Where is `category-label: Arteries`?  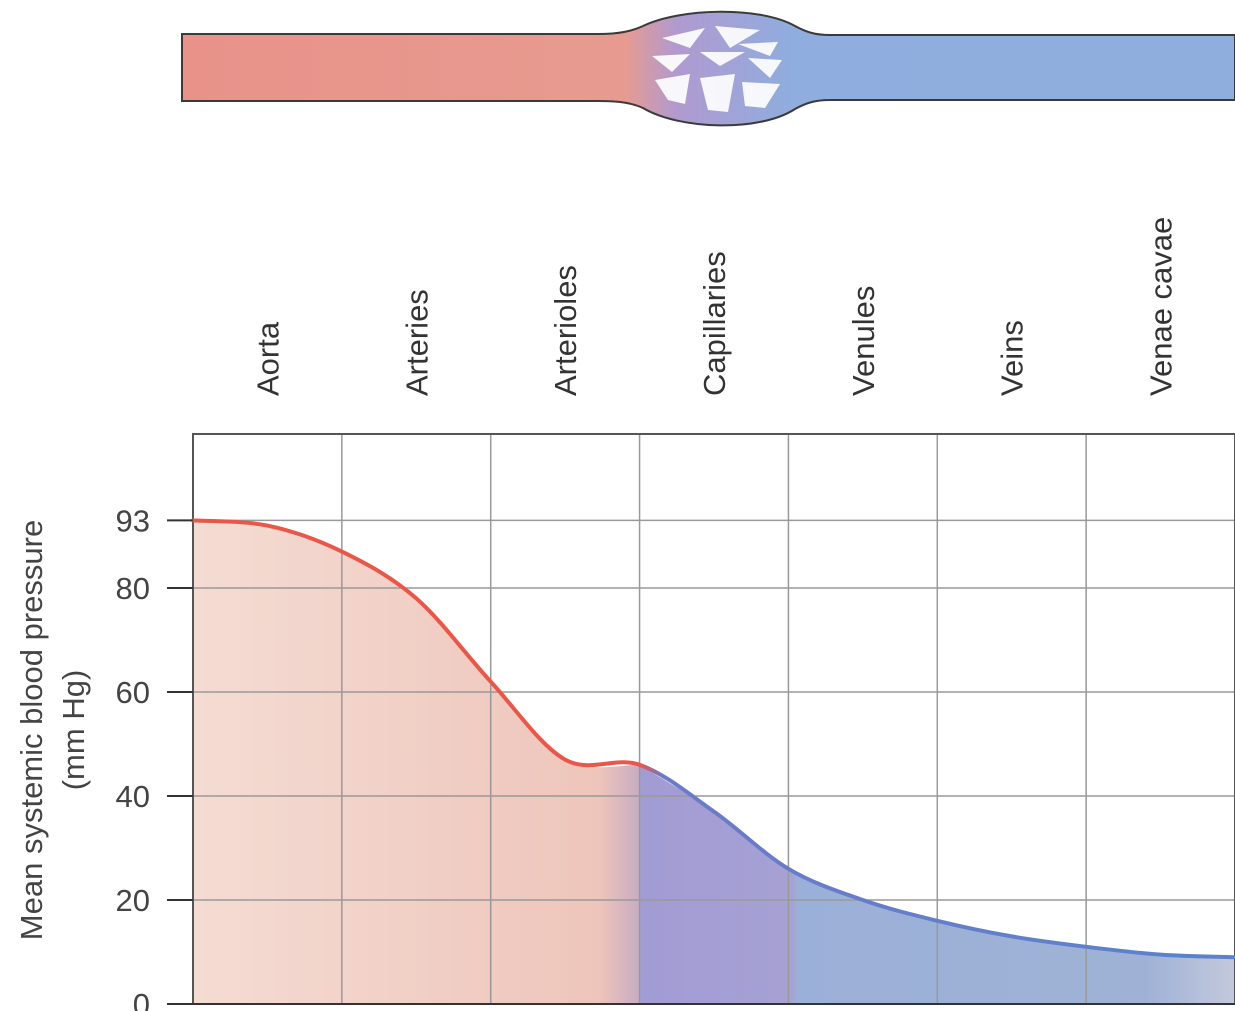
category-label: Arteries is located at coordinates (416, 342).